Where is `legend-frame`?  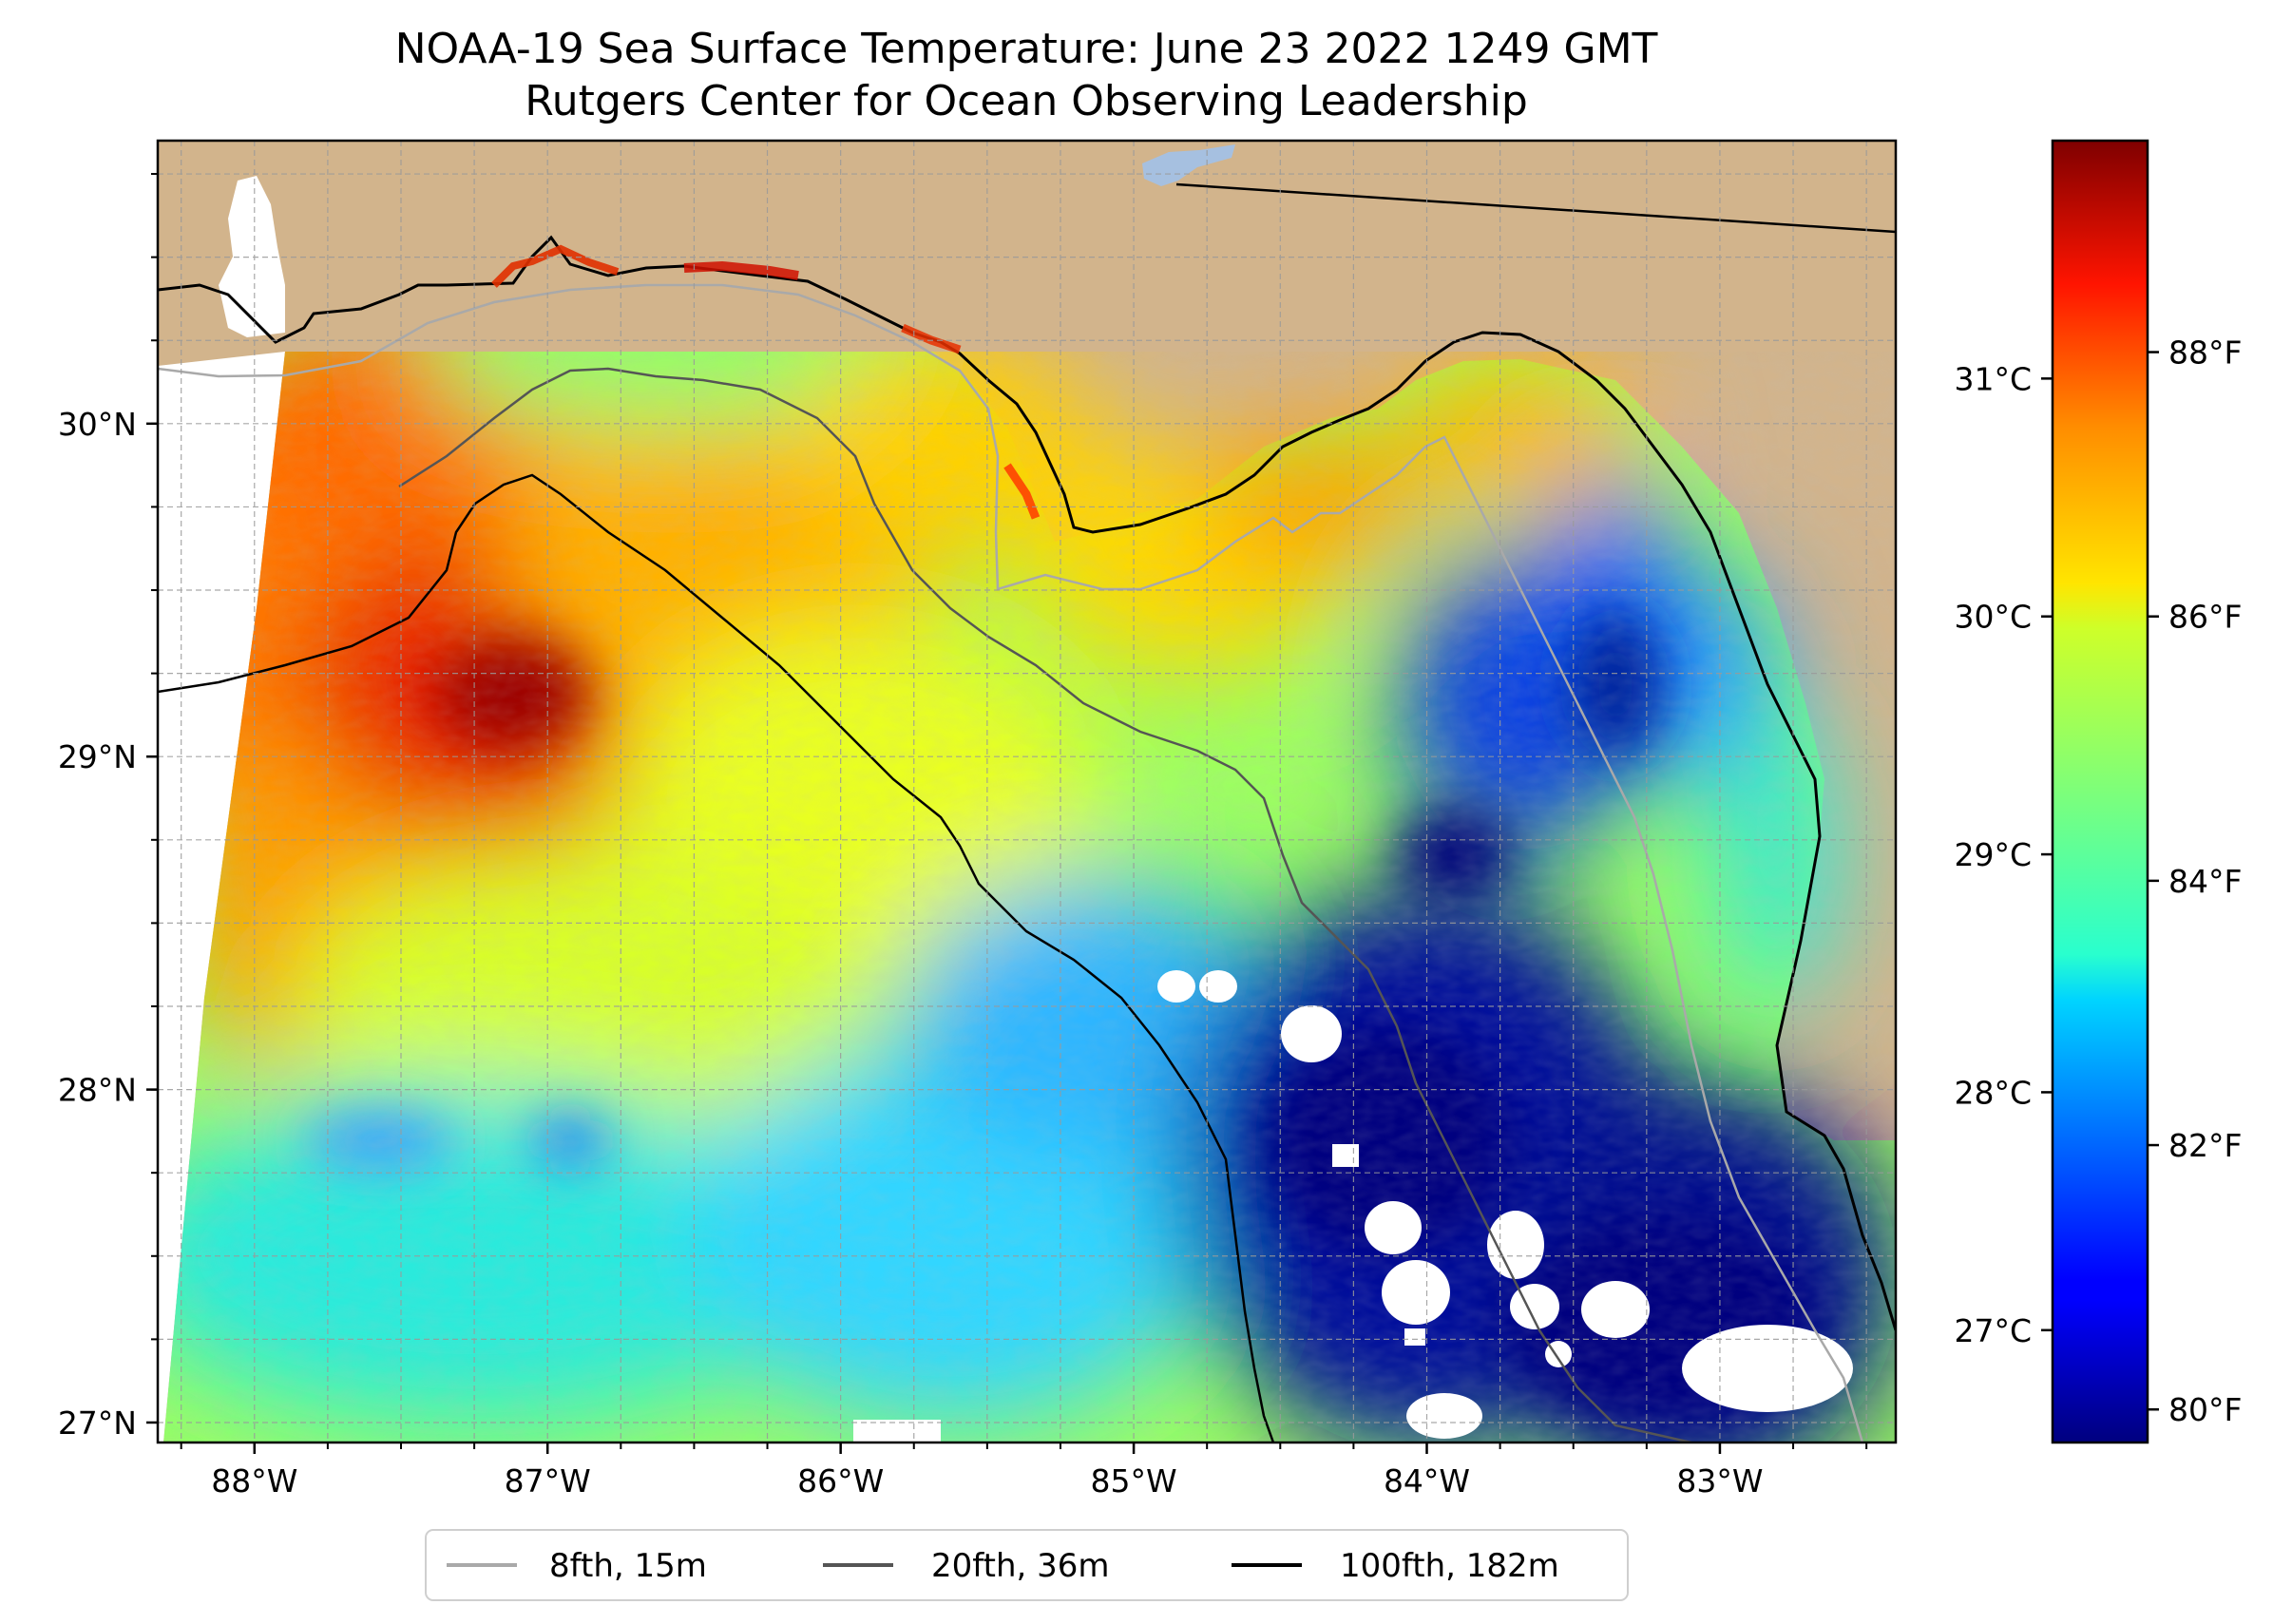
legend-frame is located at coordinates (1027, 1565).